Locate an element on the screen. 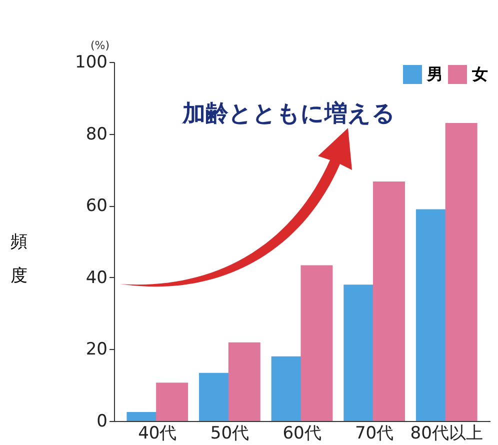 The image size is (498, 445). legend-label: 男 is located at coordinates (434, 74).